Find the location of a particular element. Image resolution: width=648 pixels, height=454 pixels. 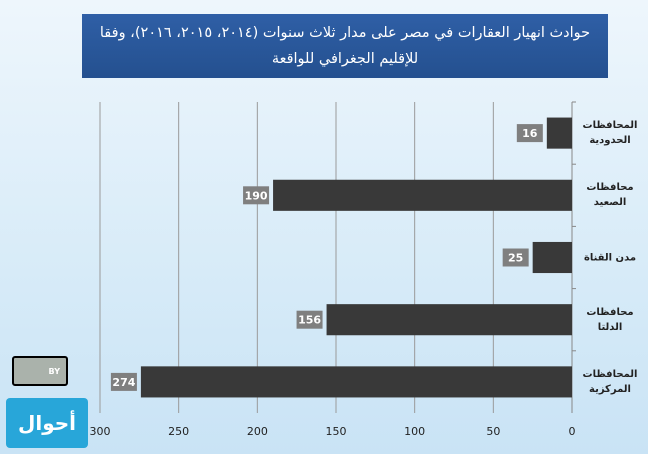

y-tick-label: محافظات الدلتا is located at coordinates (610, 319).